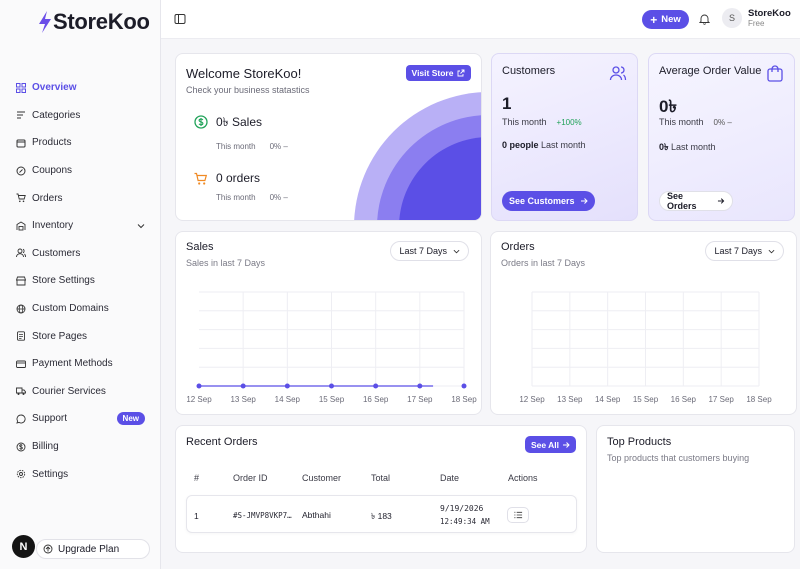 Image resolution: width=800 pixels, height=569 pixels. I want to click on sidebar-item-label: Customers, so click(56, 253).